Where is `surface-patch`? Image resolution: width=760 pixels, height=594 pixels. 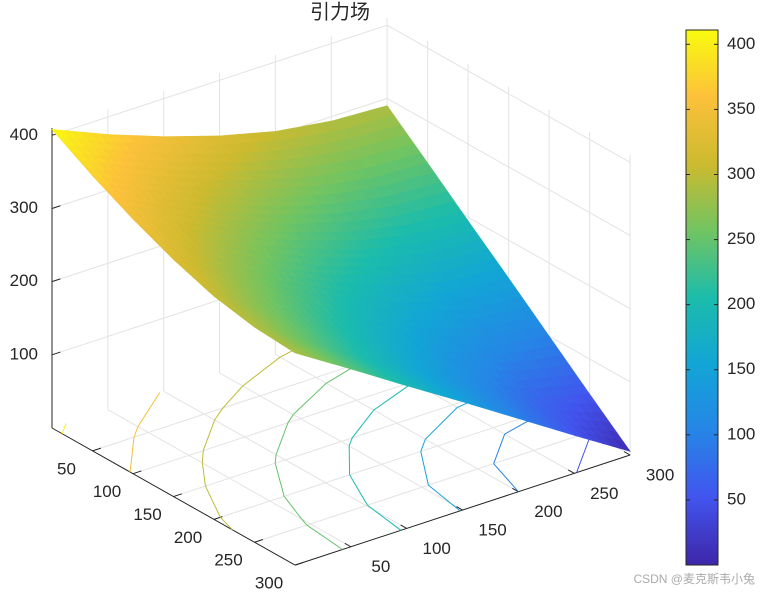
surface-patch is located at coordinates (296, 352).